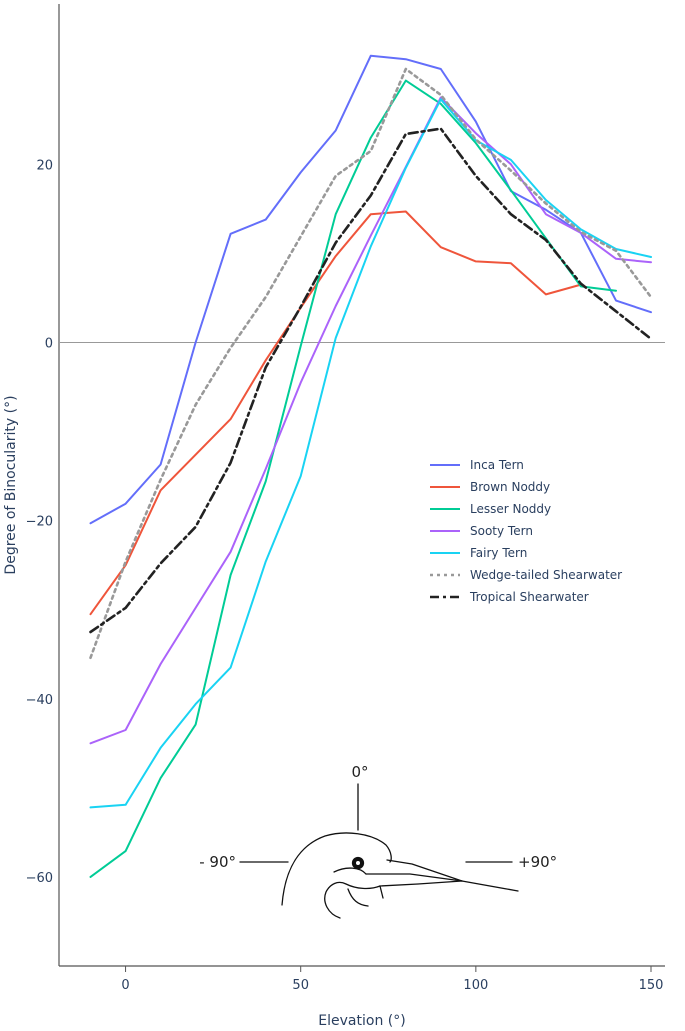 This screenshot has height=1031, width=685. I want to click on eye-highlight, so click(358, 863).